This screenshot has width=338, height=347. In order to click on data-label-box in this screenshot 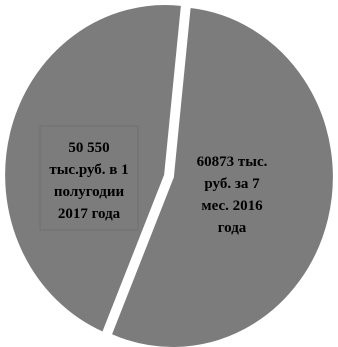, I will do `click(89, 178)`.